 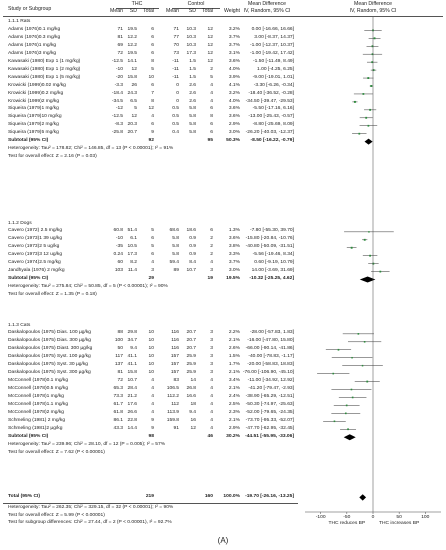 I want to click on study-weight: 3.7%, so click(x=234, y=37).